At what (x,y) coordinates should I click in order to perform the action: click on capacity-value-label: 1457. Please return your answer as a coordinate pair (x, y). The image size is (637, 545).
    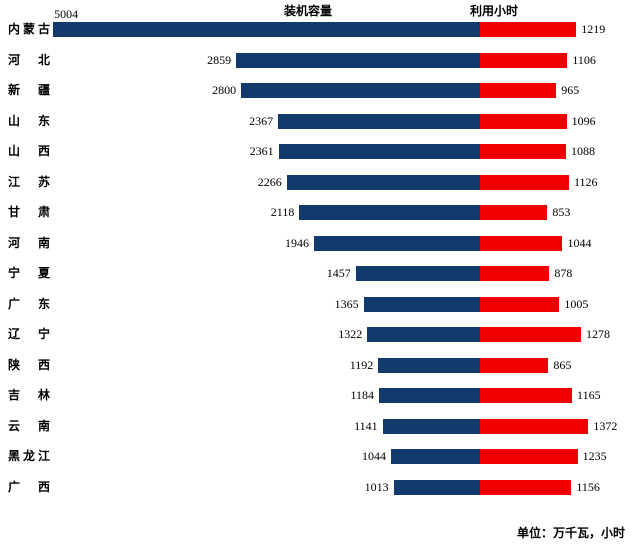
    Looking at the image, I should click on (338, 273).